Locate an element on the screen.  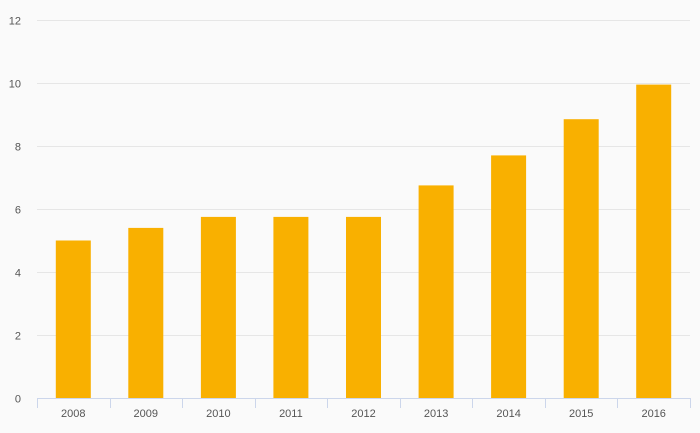
x-tick-label-2009: 2009 is located at coordinates (146, 414).